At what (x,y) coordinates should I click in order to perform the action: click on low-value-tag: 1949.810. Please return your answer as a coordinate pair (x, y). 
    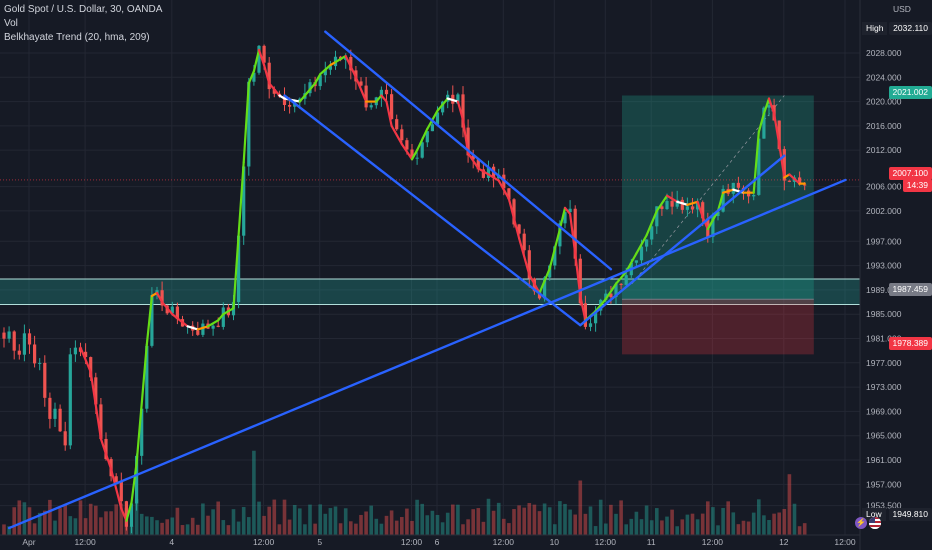
    Looking at the image, I should click on (910, 514).